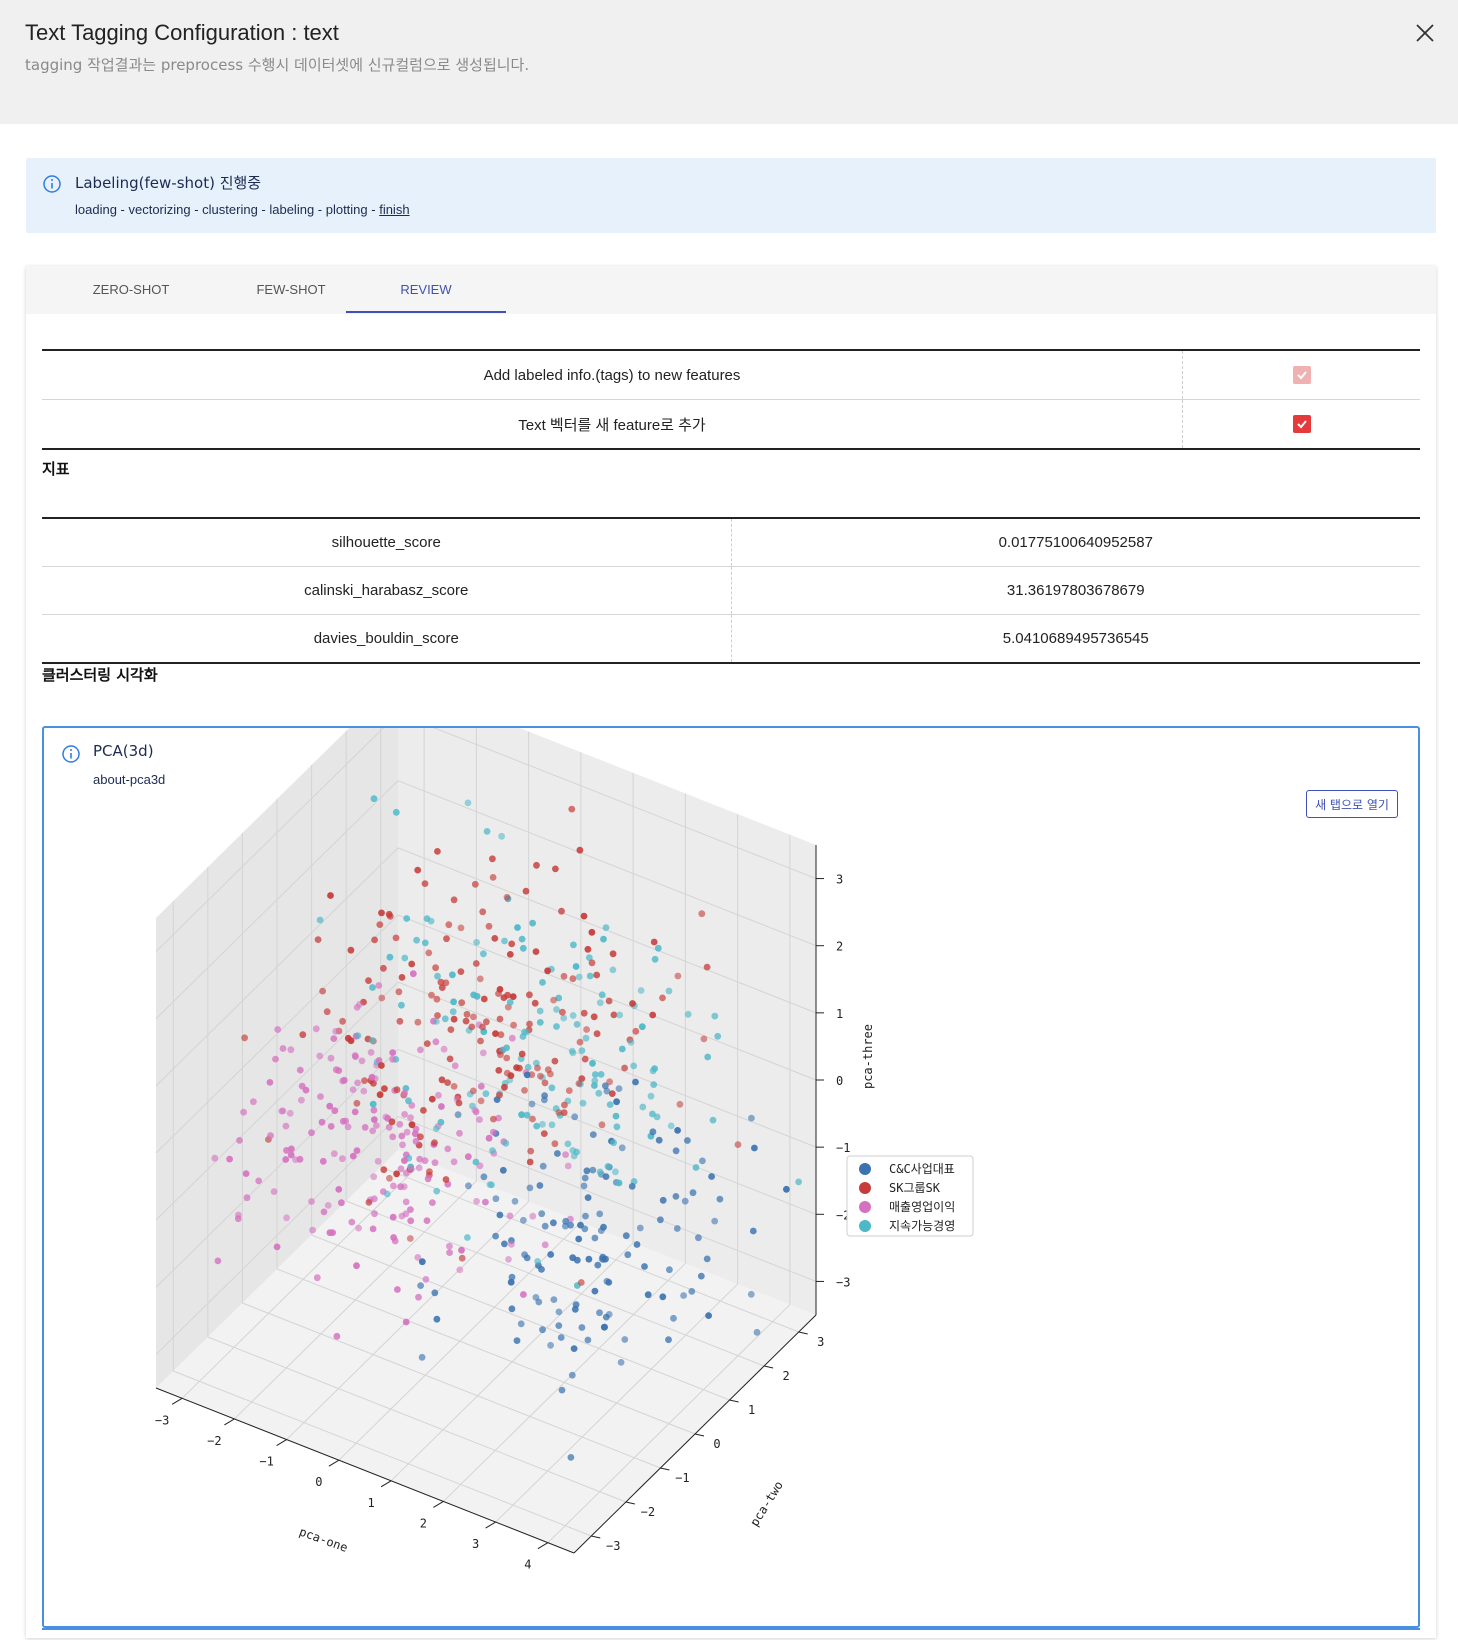 This screenshot has height=1640, width=1458. Describe the element at coordinates (915, 1188) in the screenshot. I see `legend-label: SK그룹SK` at that location.